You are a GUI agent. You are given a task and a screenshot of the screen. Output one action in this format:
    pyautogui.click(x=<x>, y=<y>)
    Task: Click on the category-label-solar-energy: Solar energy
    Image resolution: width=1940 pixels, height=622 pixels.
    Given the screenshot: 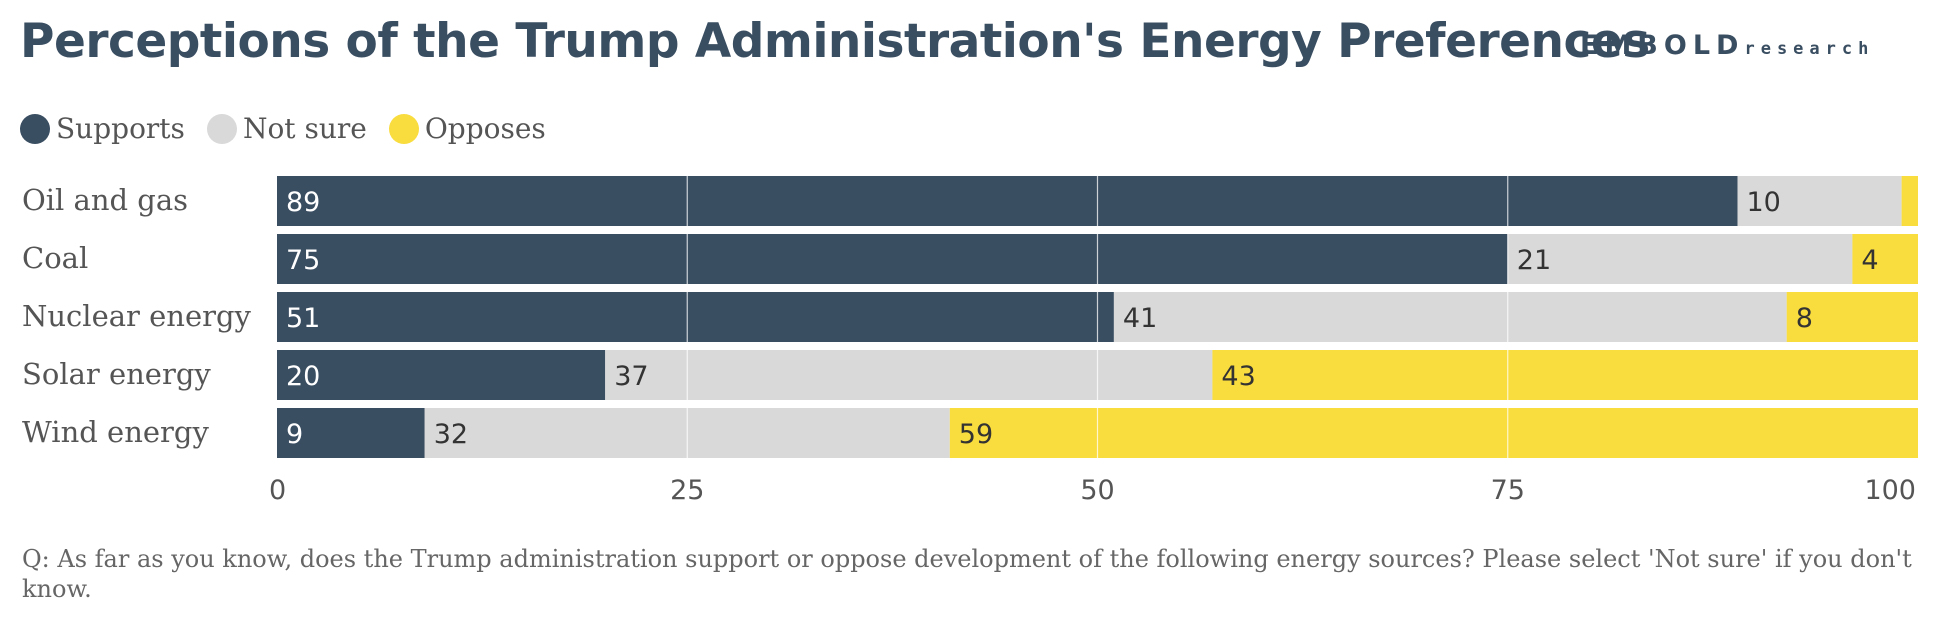 What is the action you would take?
    pyautogui.click(x=116, y=374)
    